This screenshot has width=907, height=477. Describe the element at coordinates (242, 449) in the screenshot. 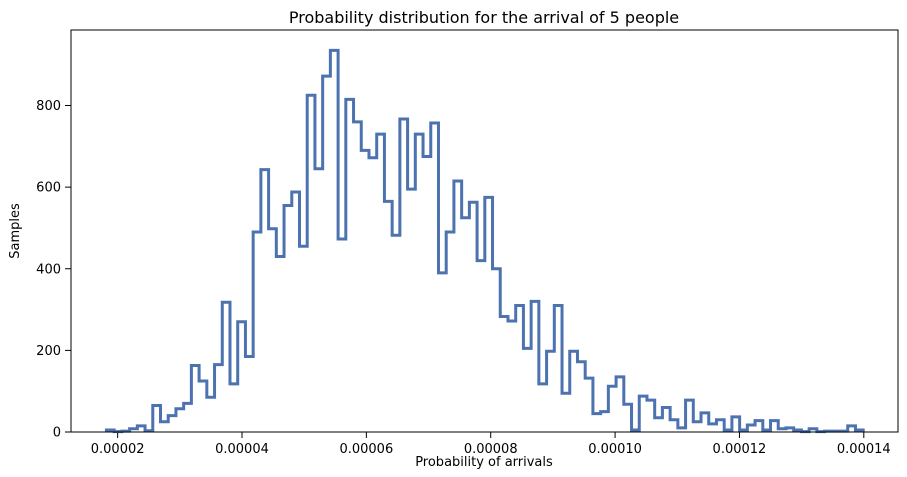

I see `x-tick-label: 0.00004` at that location.